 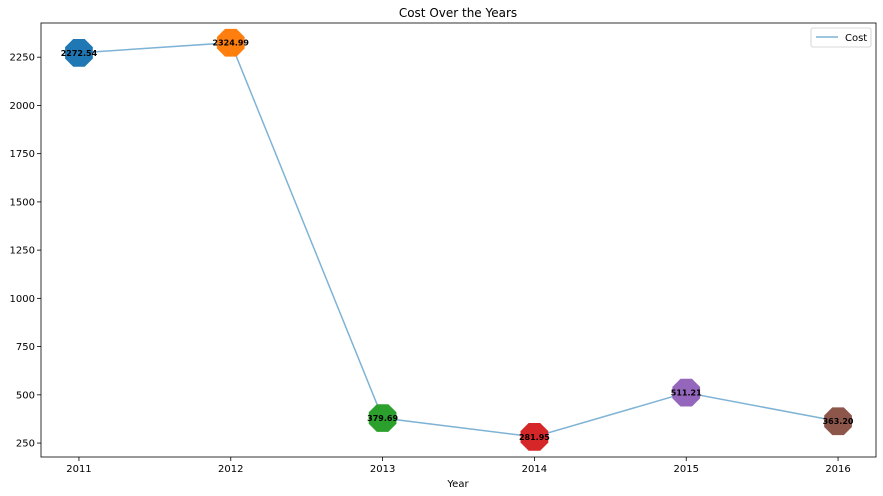 I want to click on data-label: 379.69, so click(x=382, y=418).